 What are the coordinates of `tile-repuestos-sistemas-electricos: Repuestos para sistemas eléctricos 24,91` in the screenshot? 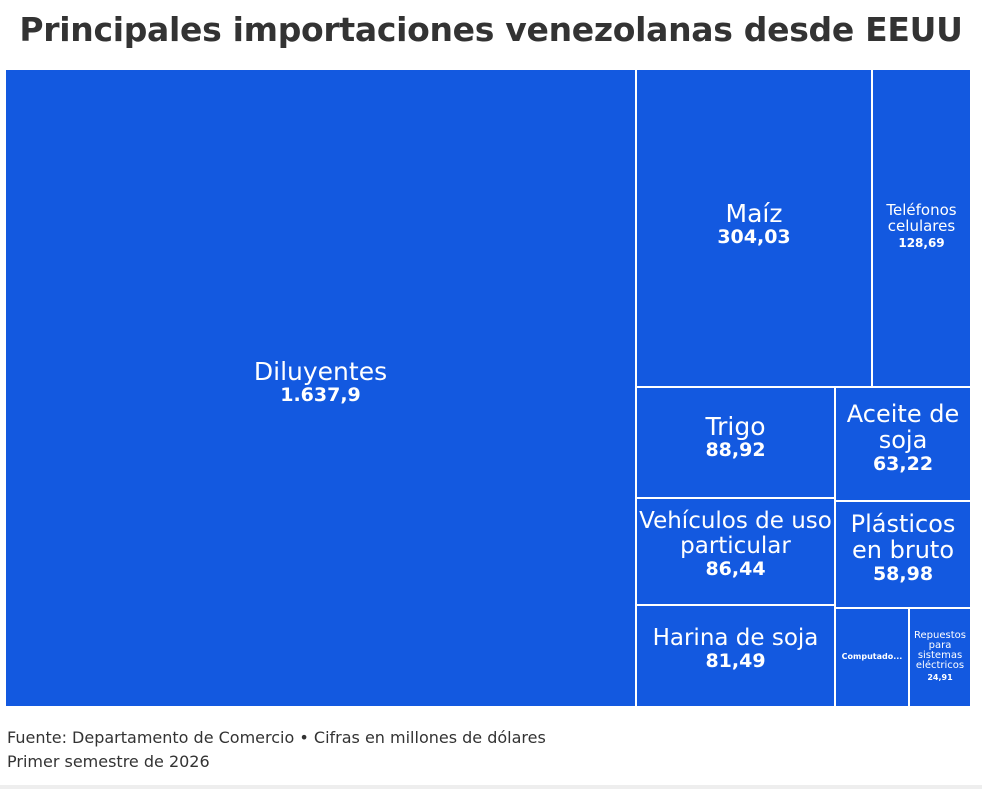 It's located at (940, 657).